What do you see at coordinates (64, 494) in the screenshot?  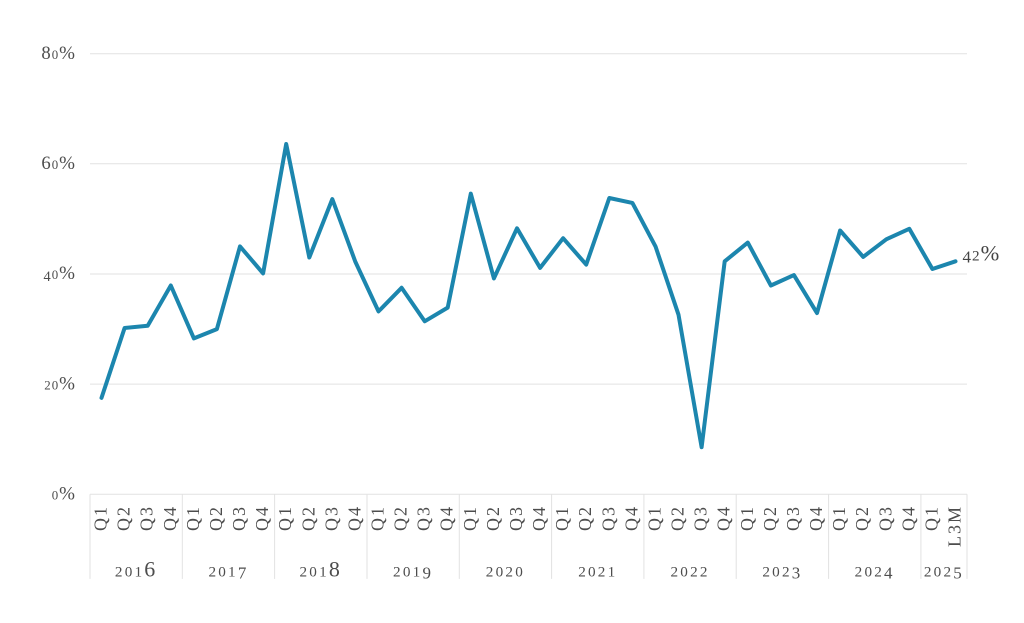 I see `svg-text: 0%` at bounding box center [64, 494].